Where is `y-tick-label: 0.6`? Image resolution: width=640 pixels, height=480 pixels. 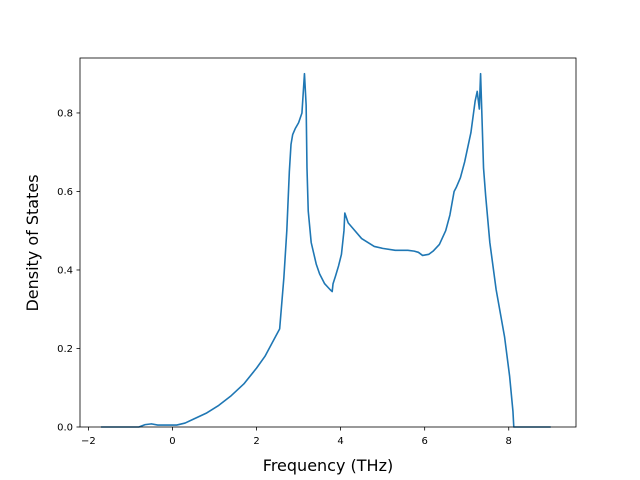
y-tick-label: 0.6 is located at coordinates (65, 192).